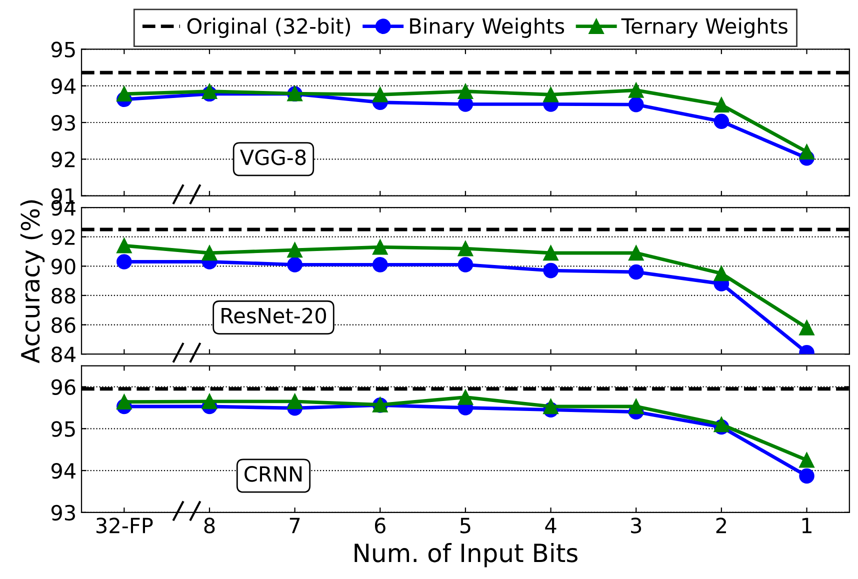 The width and height of the screenshot is (858, 579). What do you see at coordinates (487, 28) in the screenshot?
I see `legend-label: Binary Weights` at bounding box center [487, 28].